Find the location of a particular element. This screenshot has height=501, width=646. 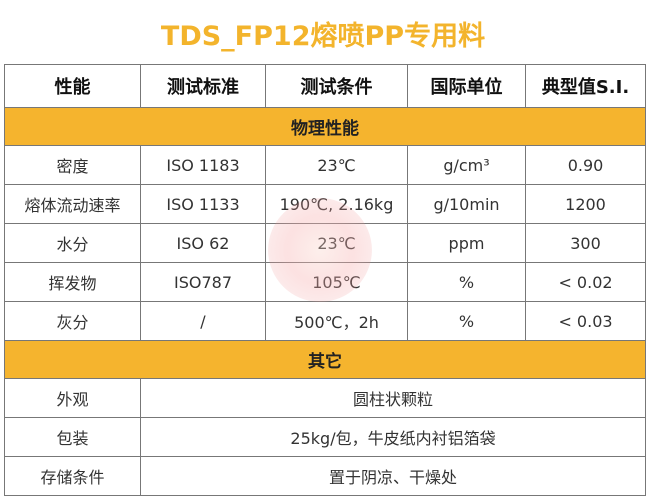

table-cell: 500℃，2h is located at coordinates (336, 321).